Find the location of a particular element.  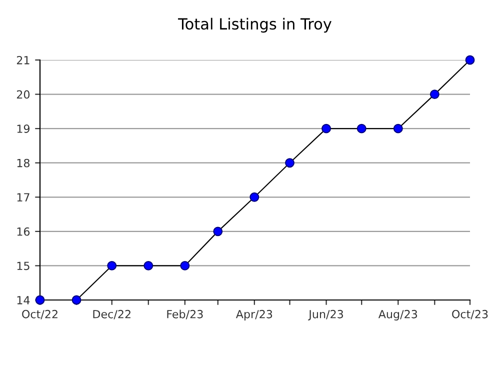

y-tick-label: 14 is located at coordinates (23, 300).